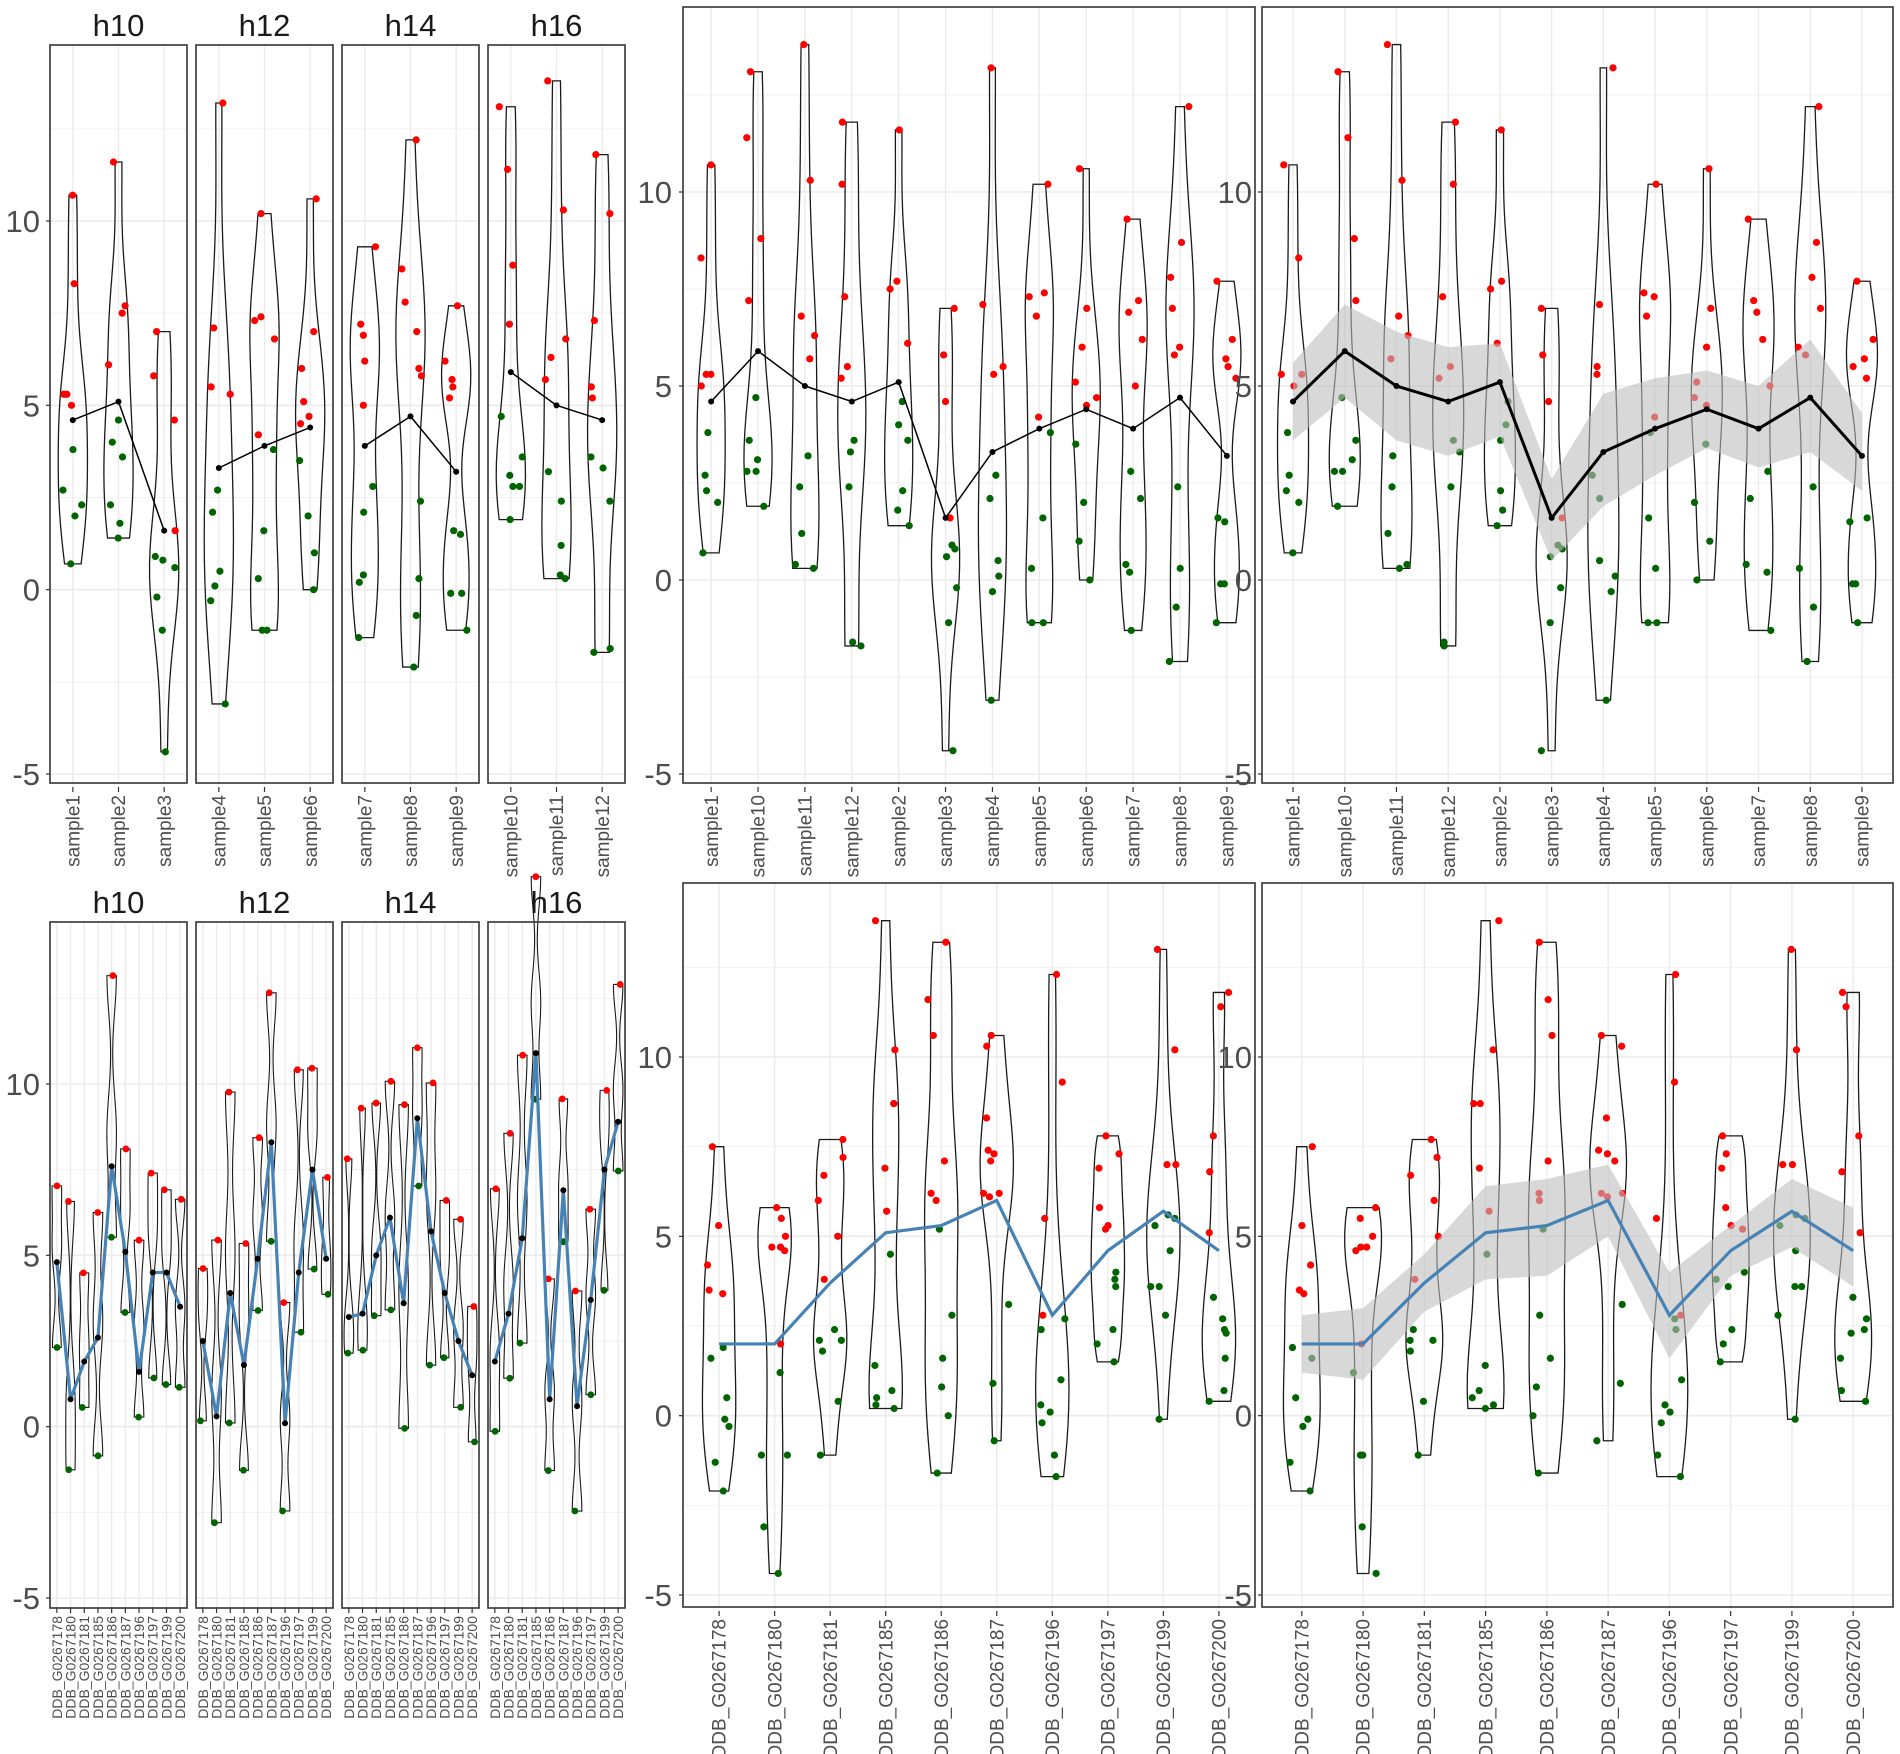  Describe the element at coordinates (969, 1245) in the screenshot. I see `panel-bottom-middle` at that location.